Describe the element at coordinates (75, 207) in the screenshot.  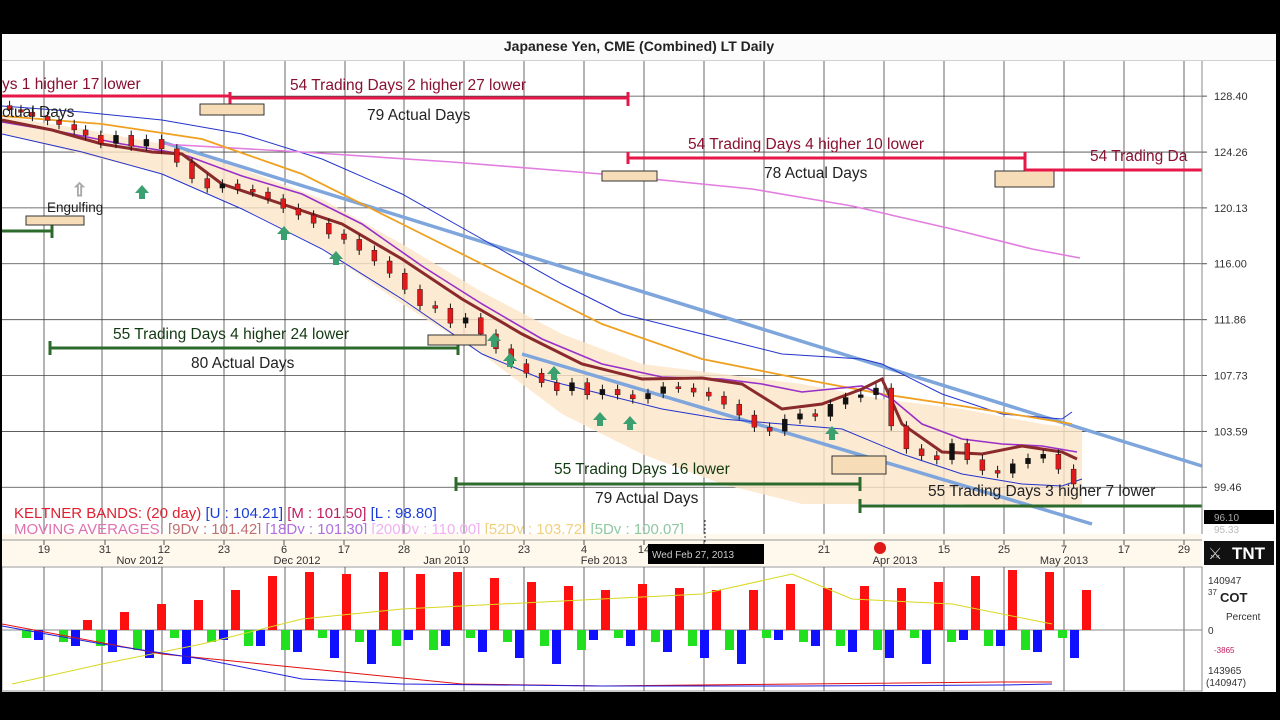
I see `engulfing-label: Engulfing` at that location.